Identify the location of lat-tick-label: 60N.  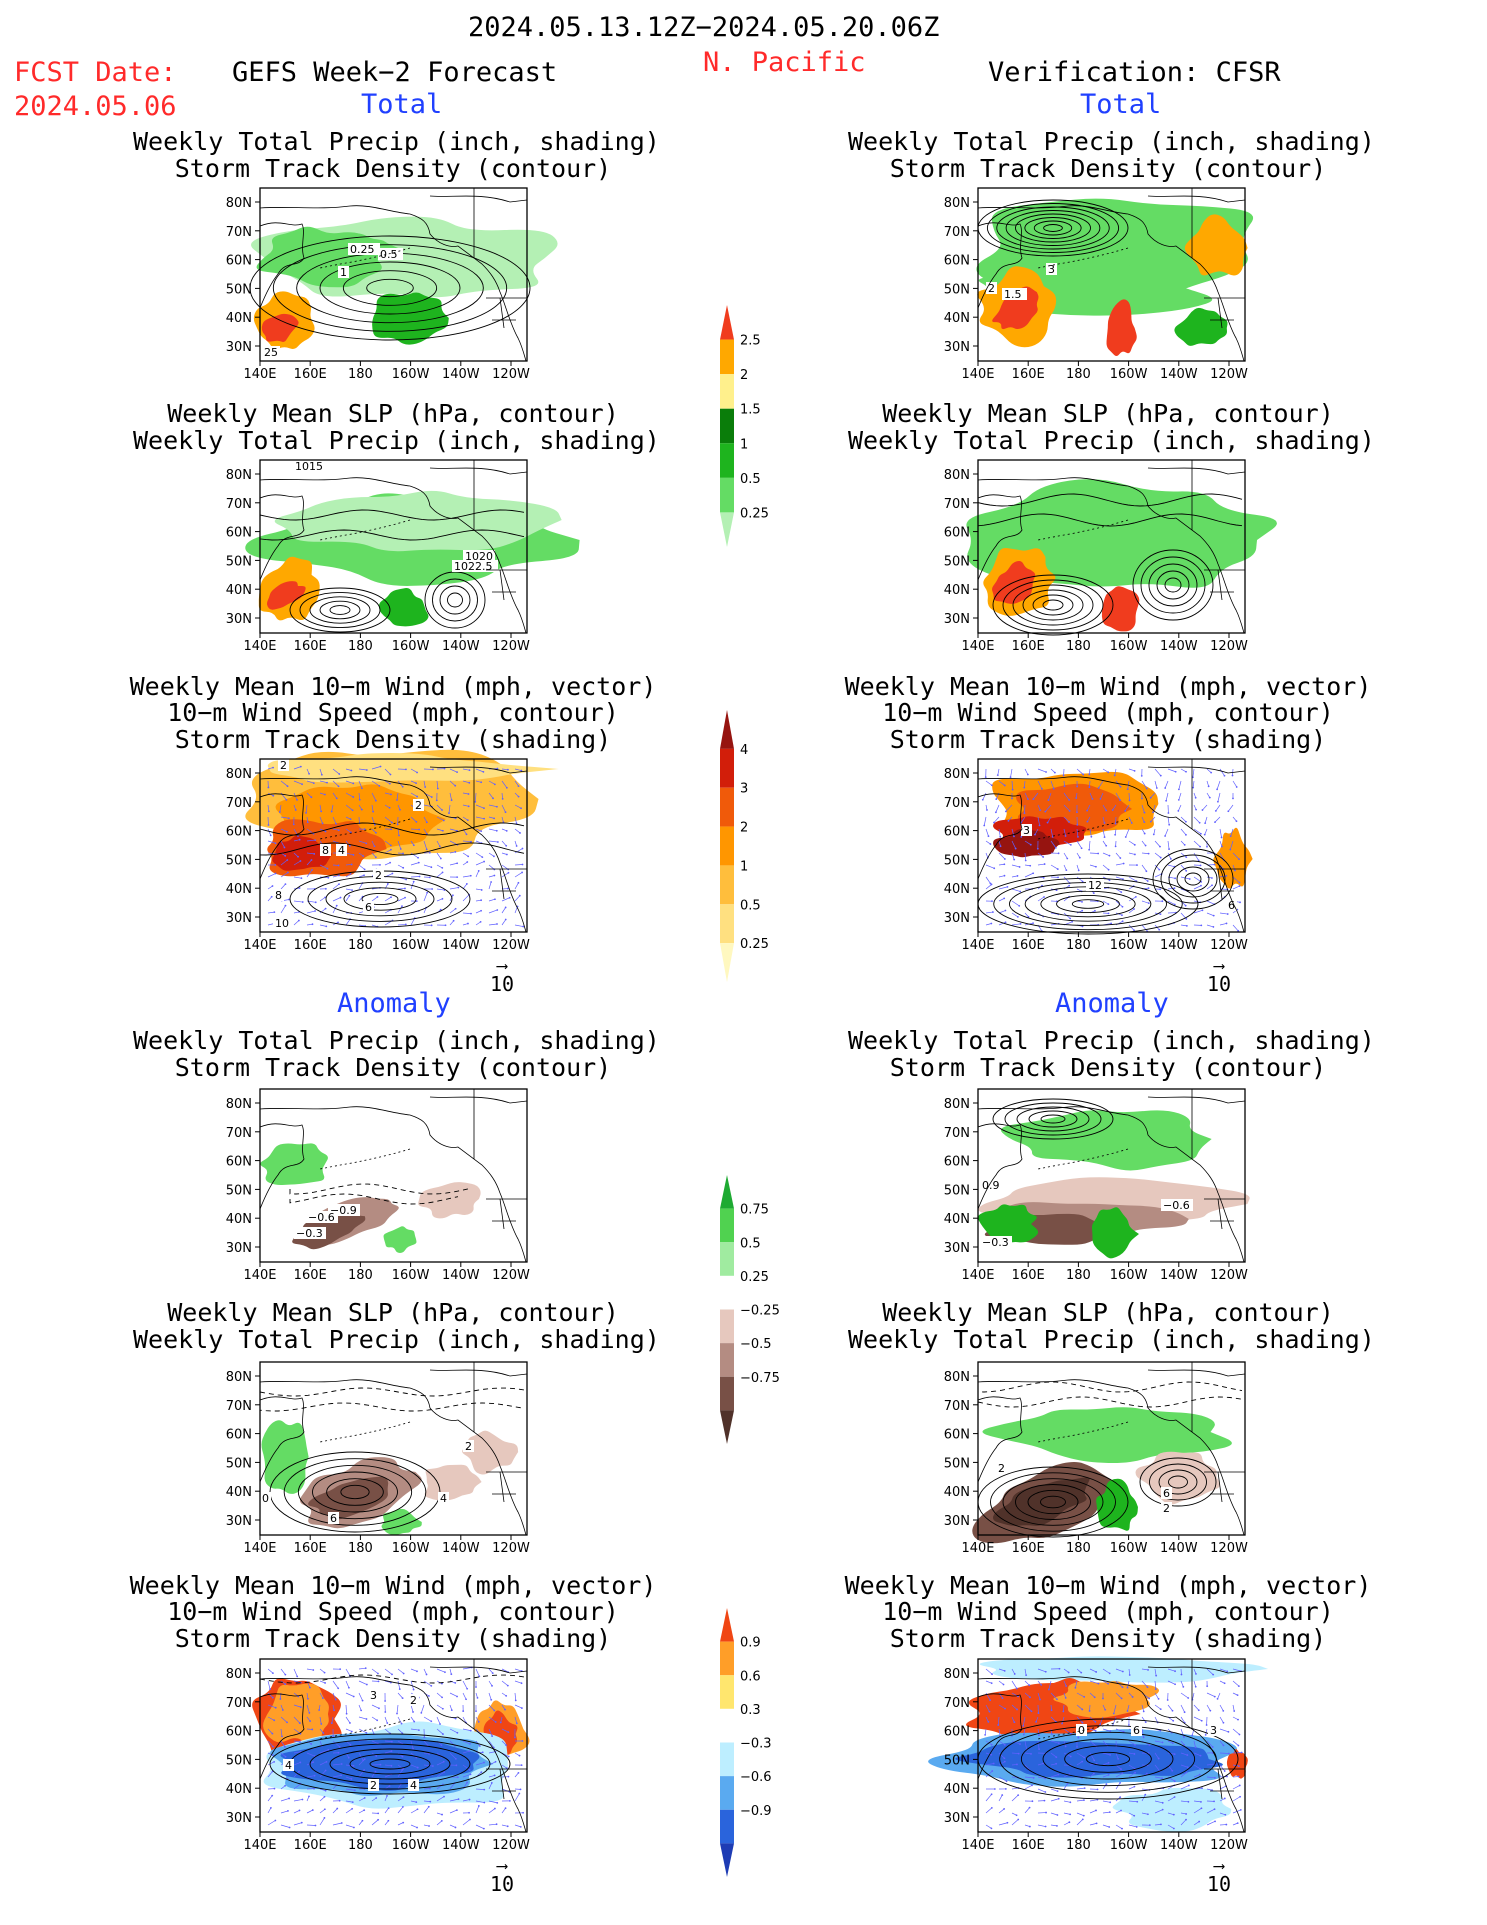
(957, 261).